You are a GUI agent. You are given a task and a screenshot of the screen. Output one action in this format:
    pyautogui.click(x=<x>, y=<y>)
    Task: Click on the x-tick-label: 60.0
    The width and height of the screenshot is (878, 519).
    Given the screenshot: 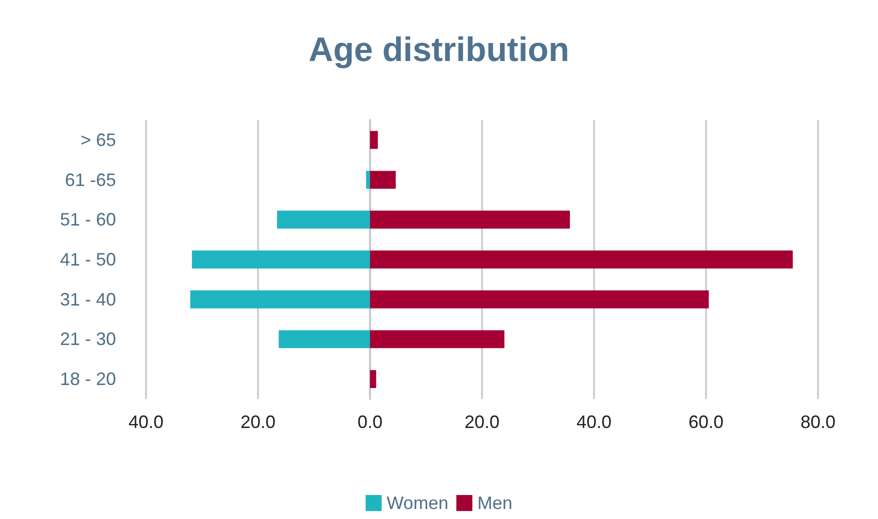 What is the action you would take?
    pyautogui.click(x=706, y=422)
    